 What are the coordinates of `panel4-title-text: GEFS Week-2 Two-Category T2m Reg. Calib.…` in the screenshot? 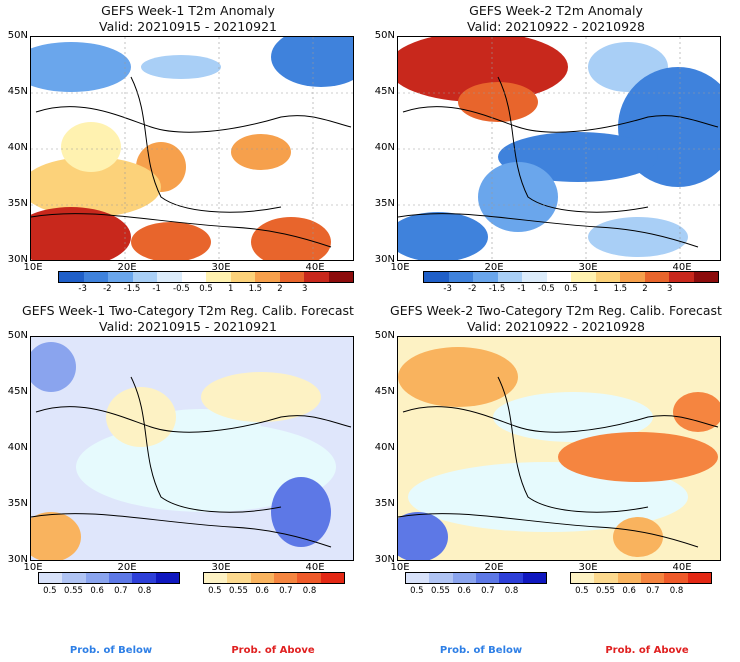 It's located at (556, 310).